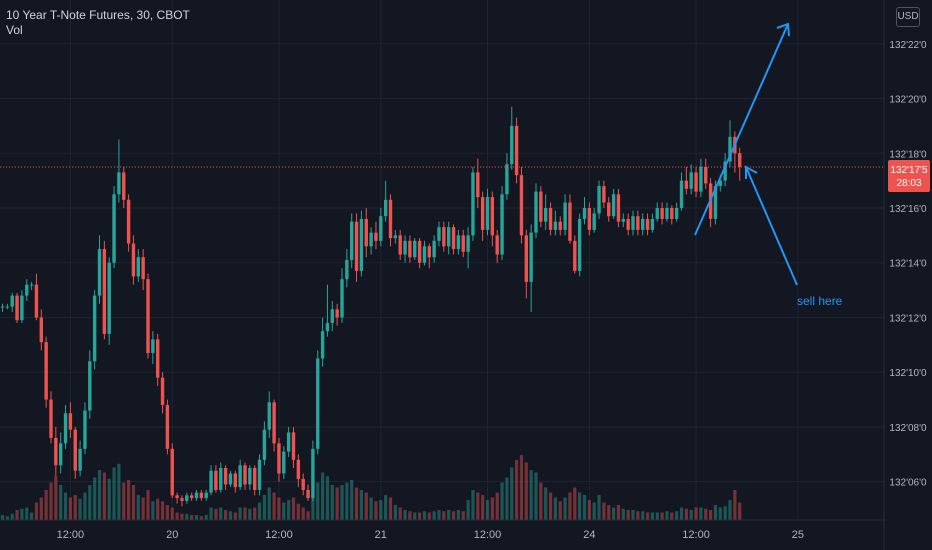 The image size is (932, 550). Describe the element at coordinates (820, 301) in the screenshot. I see `sell-here-label: sell here` at that location.